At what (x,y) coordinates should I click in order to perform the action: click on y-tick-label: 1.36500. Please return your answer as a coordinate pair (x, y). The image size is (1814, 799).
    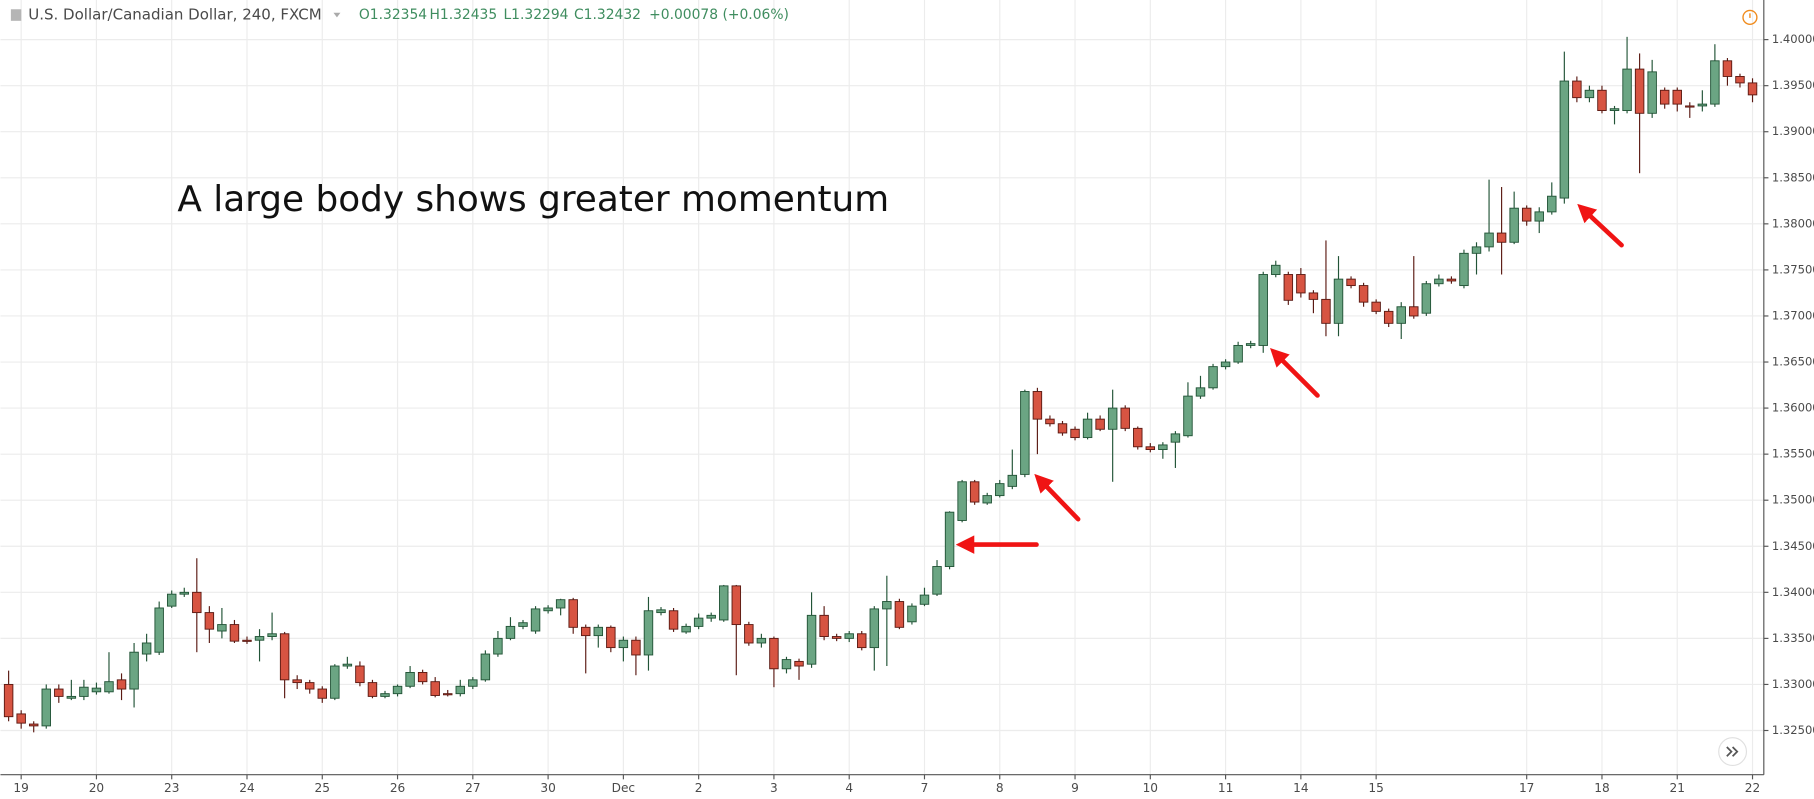
    Looking at the image, I should click on (1793, 362).